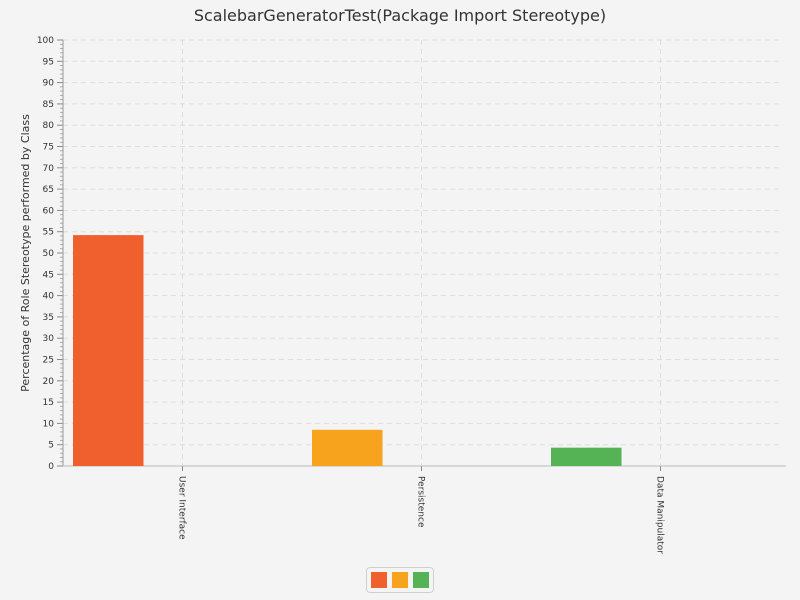 This screenshot has height=600, width=800. What do you see at coordinates (660, 515) in the screenshot?
I see `x-tick-label: Data Manipulator` at bounding box center [660, 515].